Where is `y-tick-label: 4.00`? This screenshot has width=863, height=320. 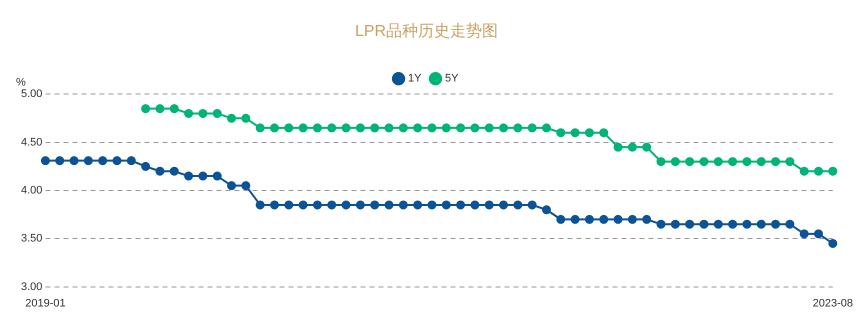 y-tick-label: 4.00 is located at coordinates (31, 190).